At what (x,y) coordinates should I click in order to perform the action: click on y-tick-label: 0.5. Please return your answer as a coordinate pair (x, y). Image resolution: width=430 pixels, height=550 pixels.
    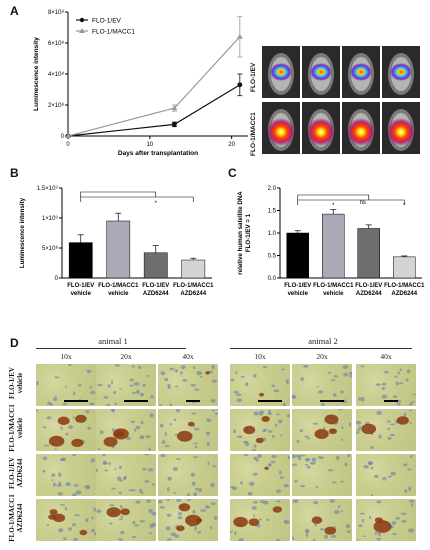
    Looking at the image, I should click on (272, 257).